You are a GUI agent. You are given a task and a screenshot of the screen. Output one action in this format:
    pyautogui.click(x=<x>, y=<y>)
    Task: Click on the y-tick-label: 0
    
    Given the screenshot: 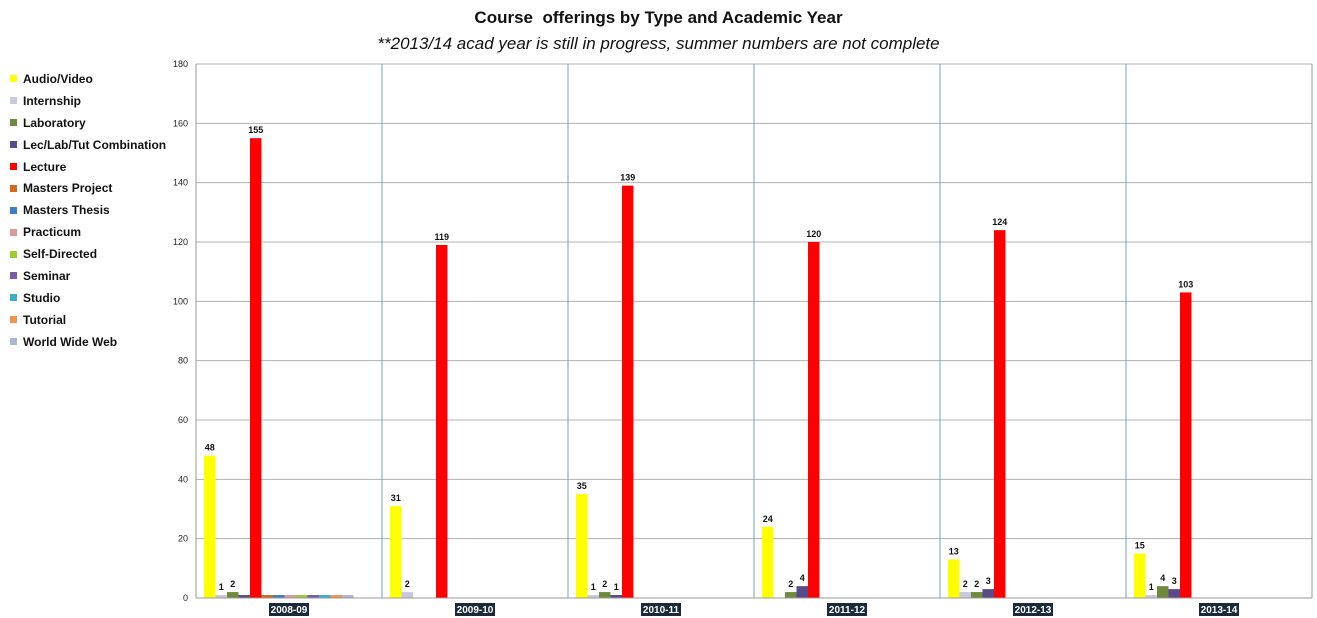 What is the action you would take?
    pyautogui.click(x=185, y=598)
    